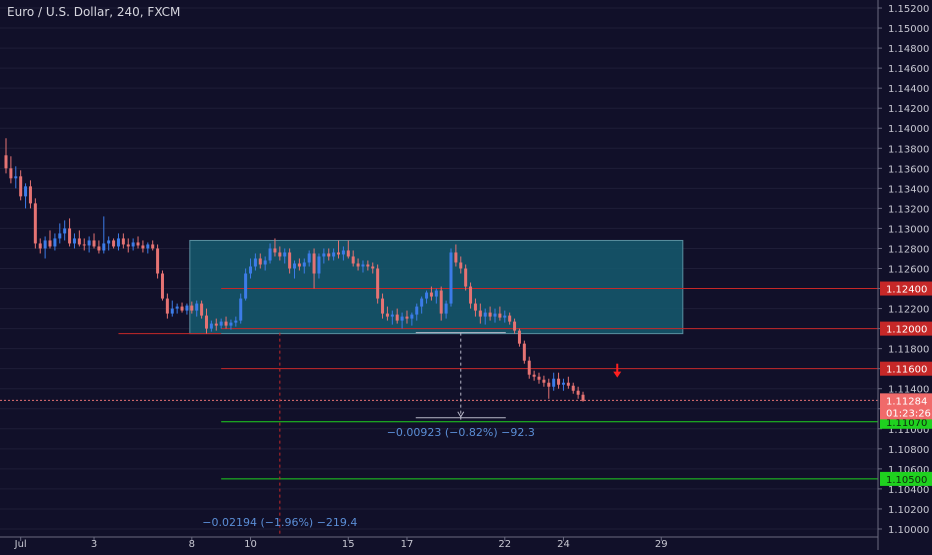 This screenshot has width=932, height=555. What do you see at coordinates (906, 330) in the screenshot?
I see `level-price-label: 1.12000` at bounding box center [906, 330].